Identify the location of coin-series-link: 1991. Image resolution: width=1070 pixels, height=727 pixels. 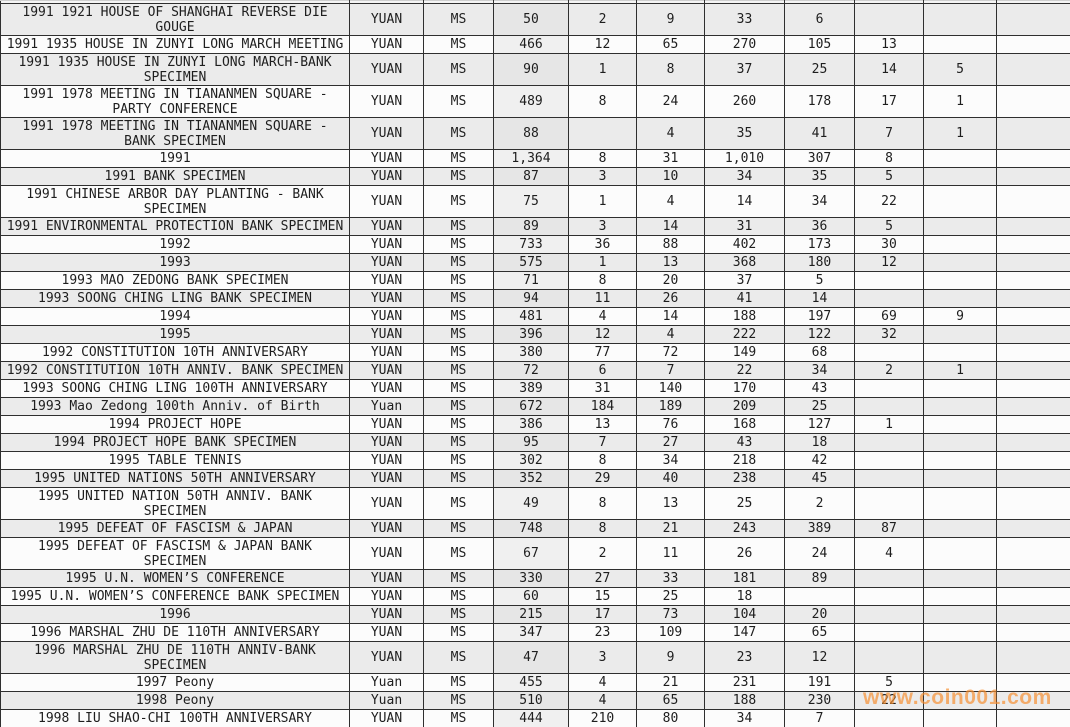
(175, 158).